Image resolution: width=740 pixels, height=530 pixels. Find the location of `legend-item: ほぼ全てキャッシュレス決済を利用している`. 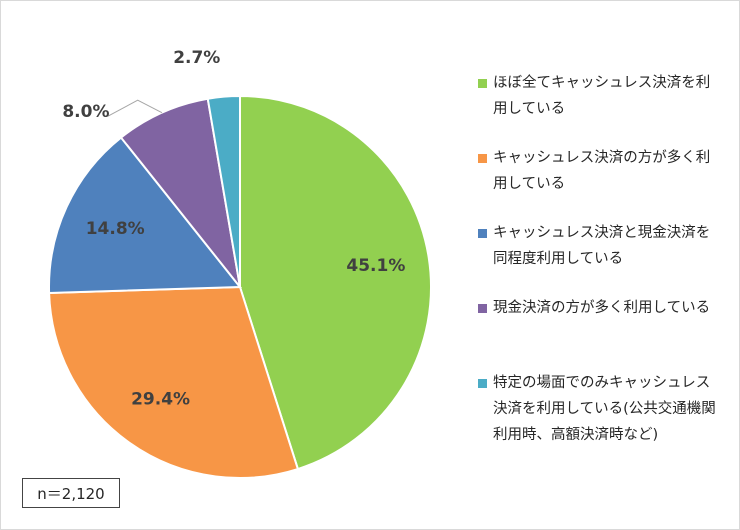

legend-item: ほぼ全てキャッシュレス決済を利用している is located at coordinates (598, 96).